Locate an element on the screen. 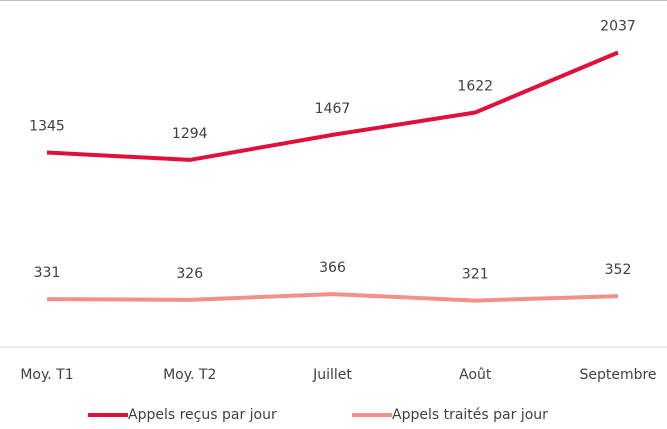 This screenshot has width=667, height=429. x-tick-label: Moy. T1 is located at coordinates (46, 375).